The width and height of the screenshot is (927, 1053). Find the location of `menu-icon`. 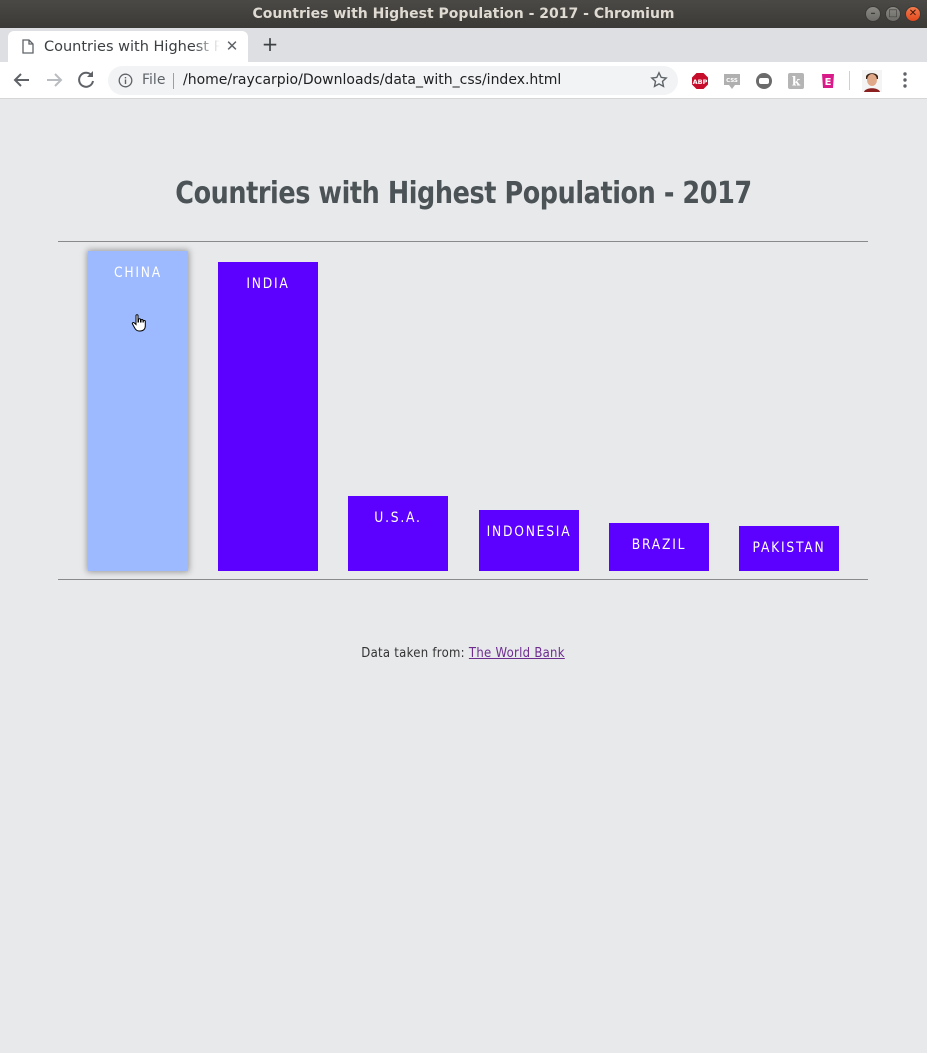

menu-icon is located at coordinates (905, 80).